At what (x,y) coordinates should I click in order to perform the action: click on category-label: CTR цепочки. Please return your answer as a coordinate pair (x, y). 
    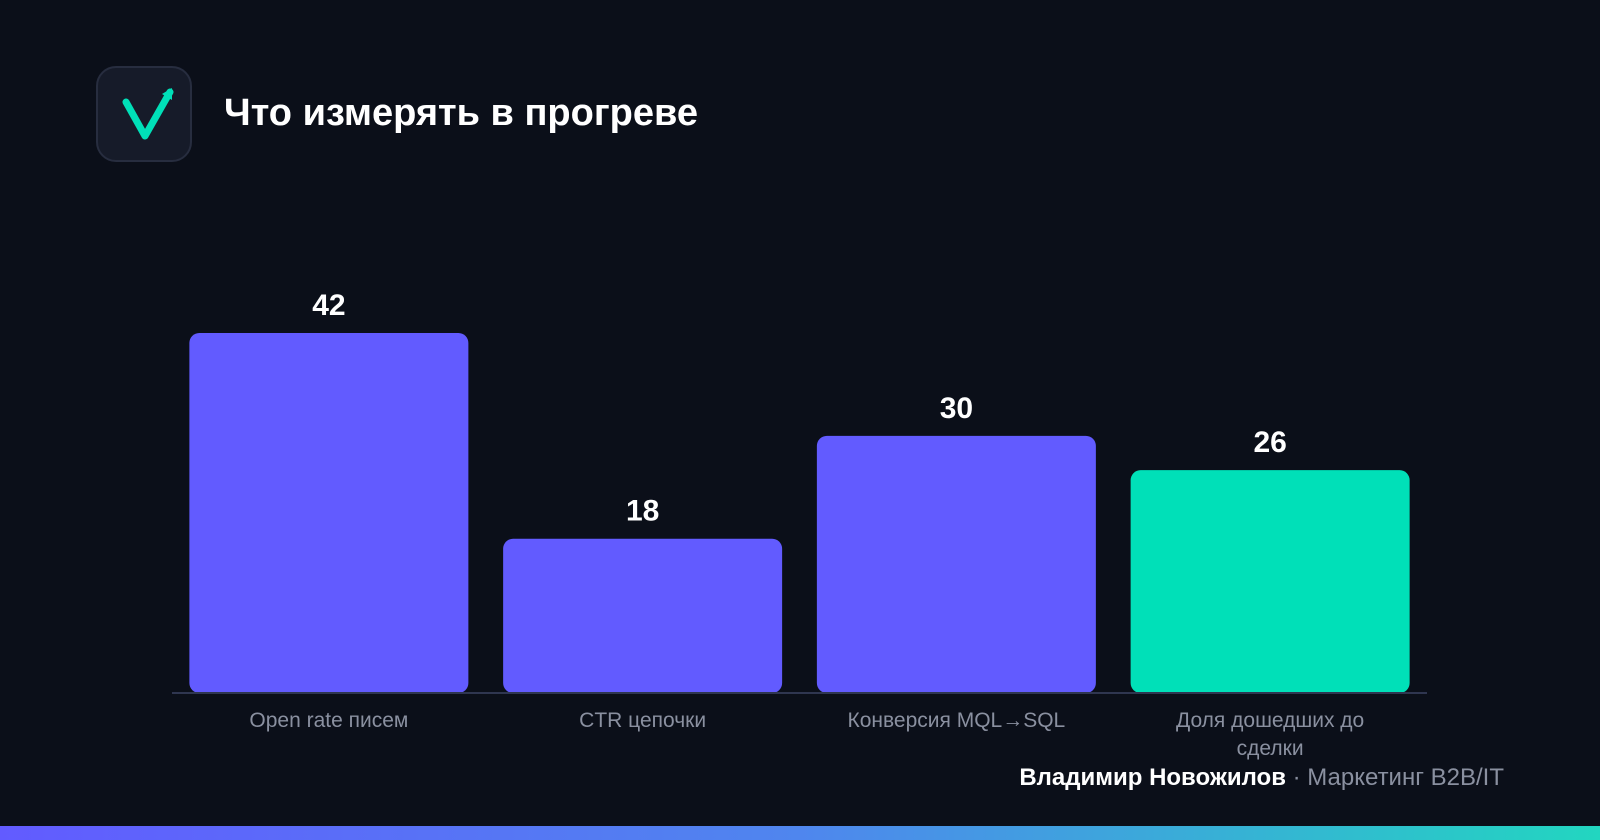
    Looking at the image, I should click on (642, 720).